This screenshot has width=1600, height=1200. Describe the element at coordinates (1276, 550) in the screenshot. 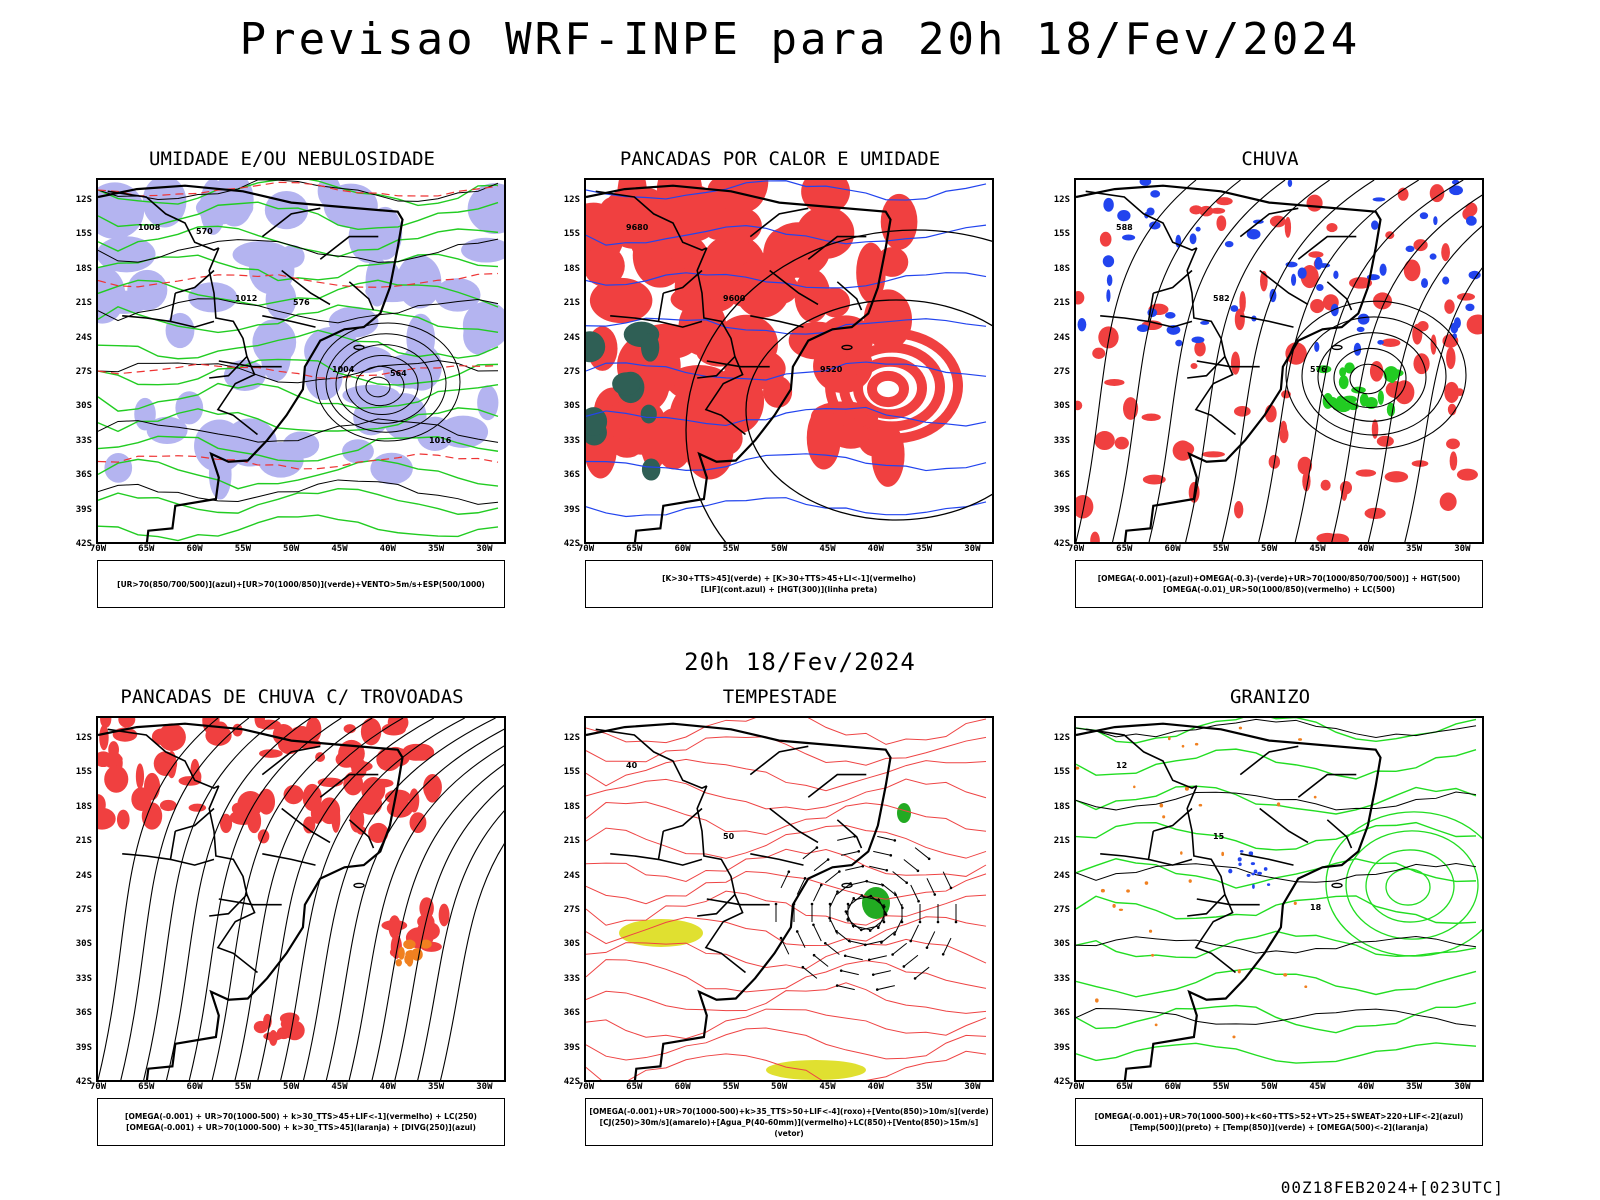

I see `longitude-axis: 70W 65W 60W 55W 50W 45W 40W 35W 30W` at that location.